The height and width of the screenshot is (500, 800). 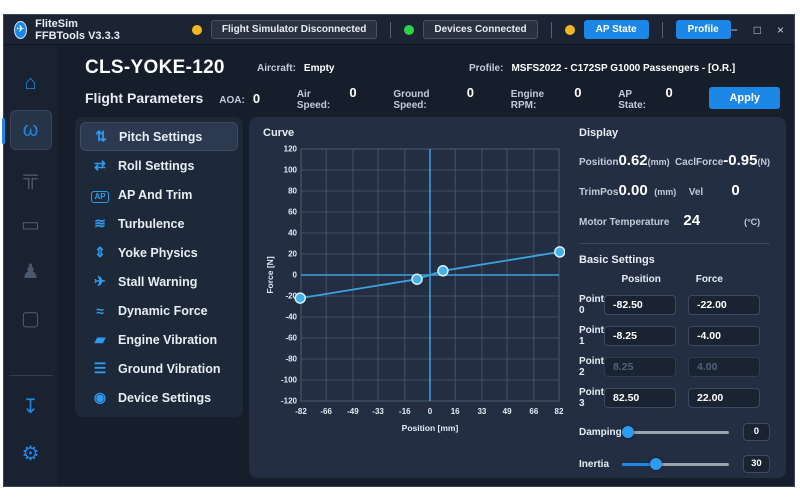 I want to click on motor-temp-label: Motor Temperature, so click(x=624, y=222).